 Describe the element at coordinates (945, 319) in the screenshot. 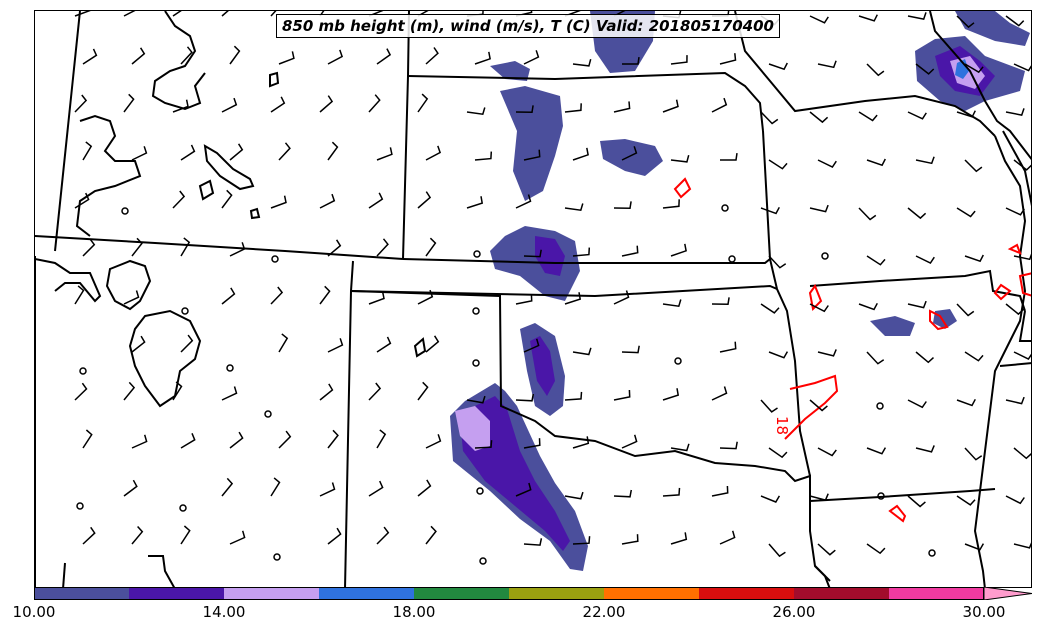

I see `shade-missouri-east` at that location.